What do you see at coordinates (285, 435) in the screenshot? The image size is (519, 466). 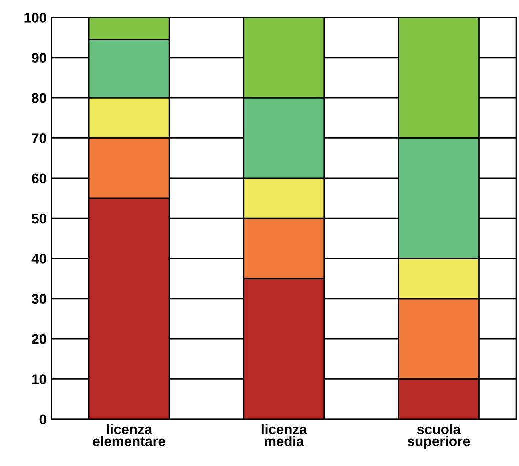 I see `x-tick-label: licenza media` at bounding box center [285, 435].